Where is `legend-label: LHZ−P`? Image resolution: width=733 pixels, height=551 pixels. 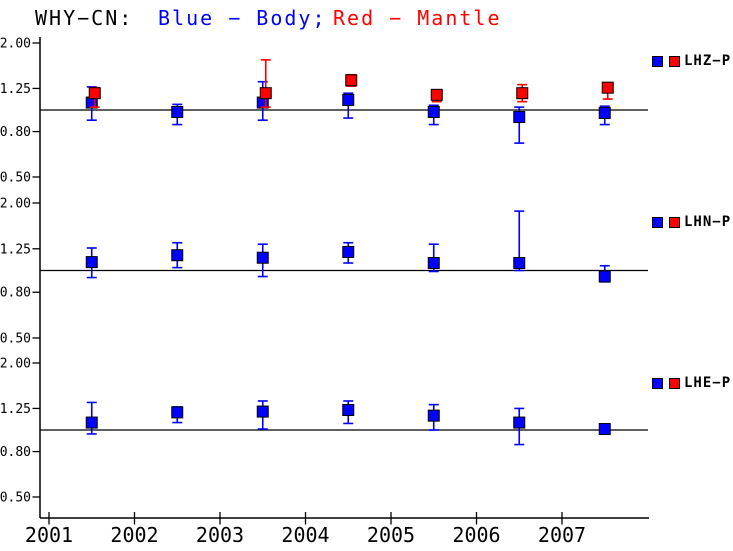 legend-label: LHZ−P is located at coordinates (708, 61).